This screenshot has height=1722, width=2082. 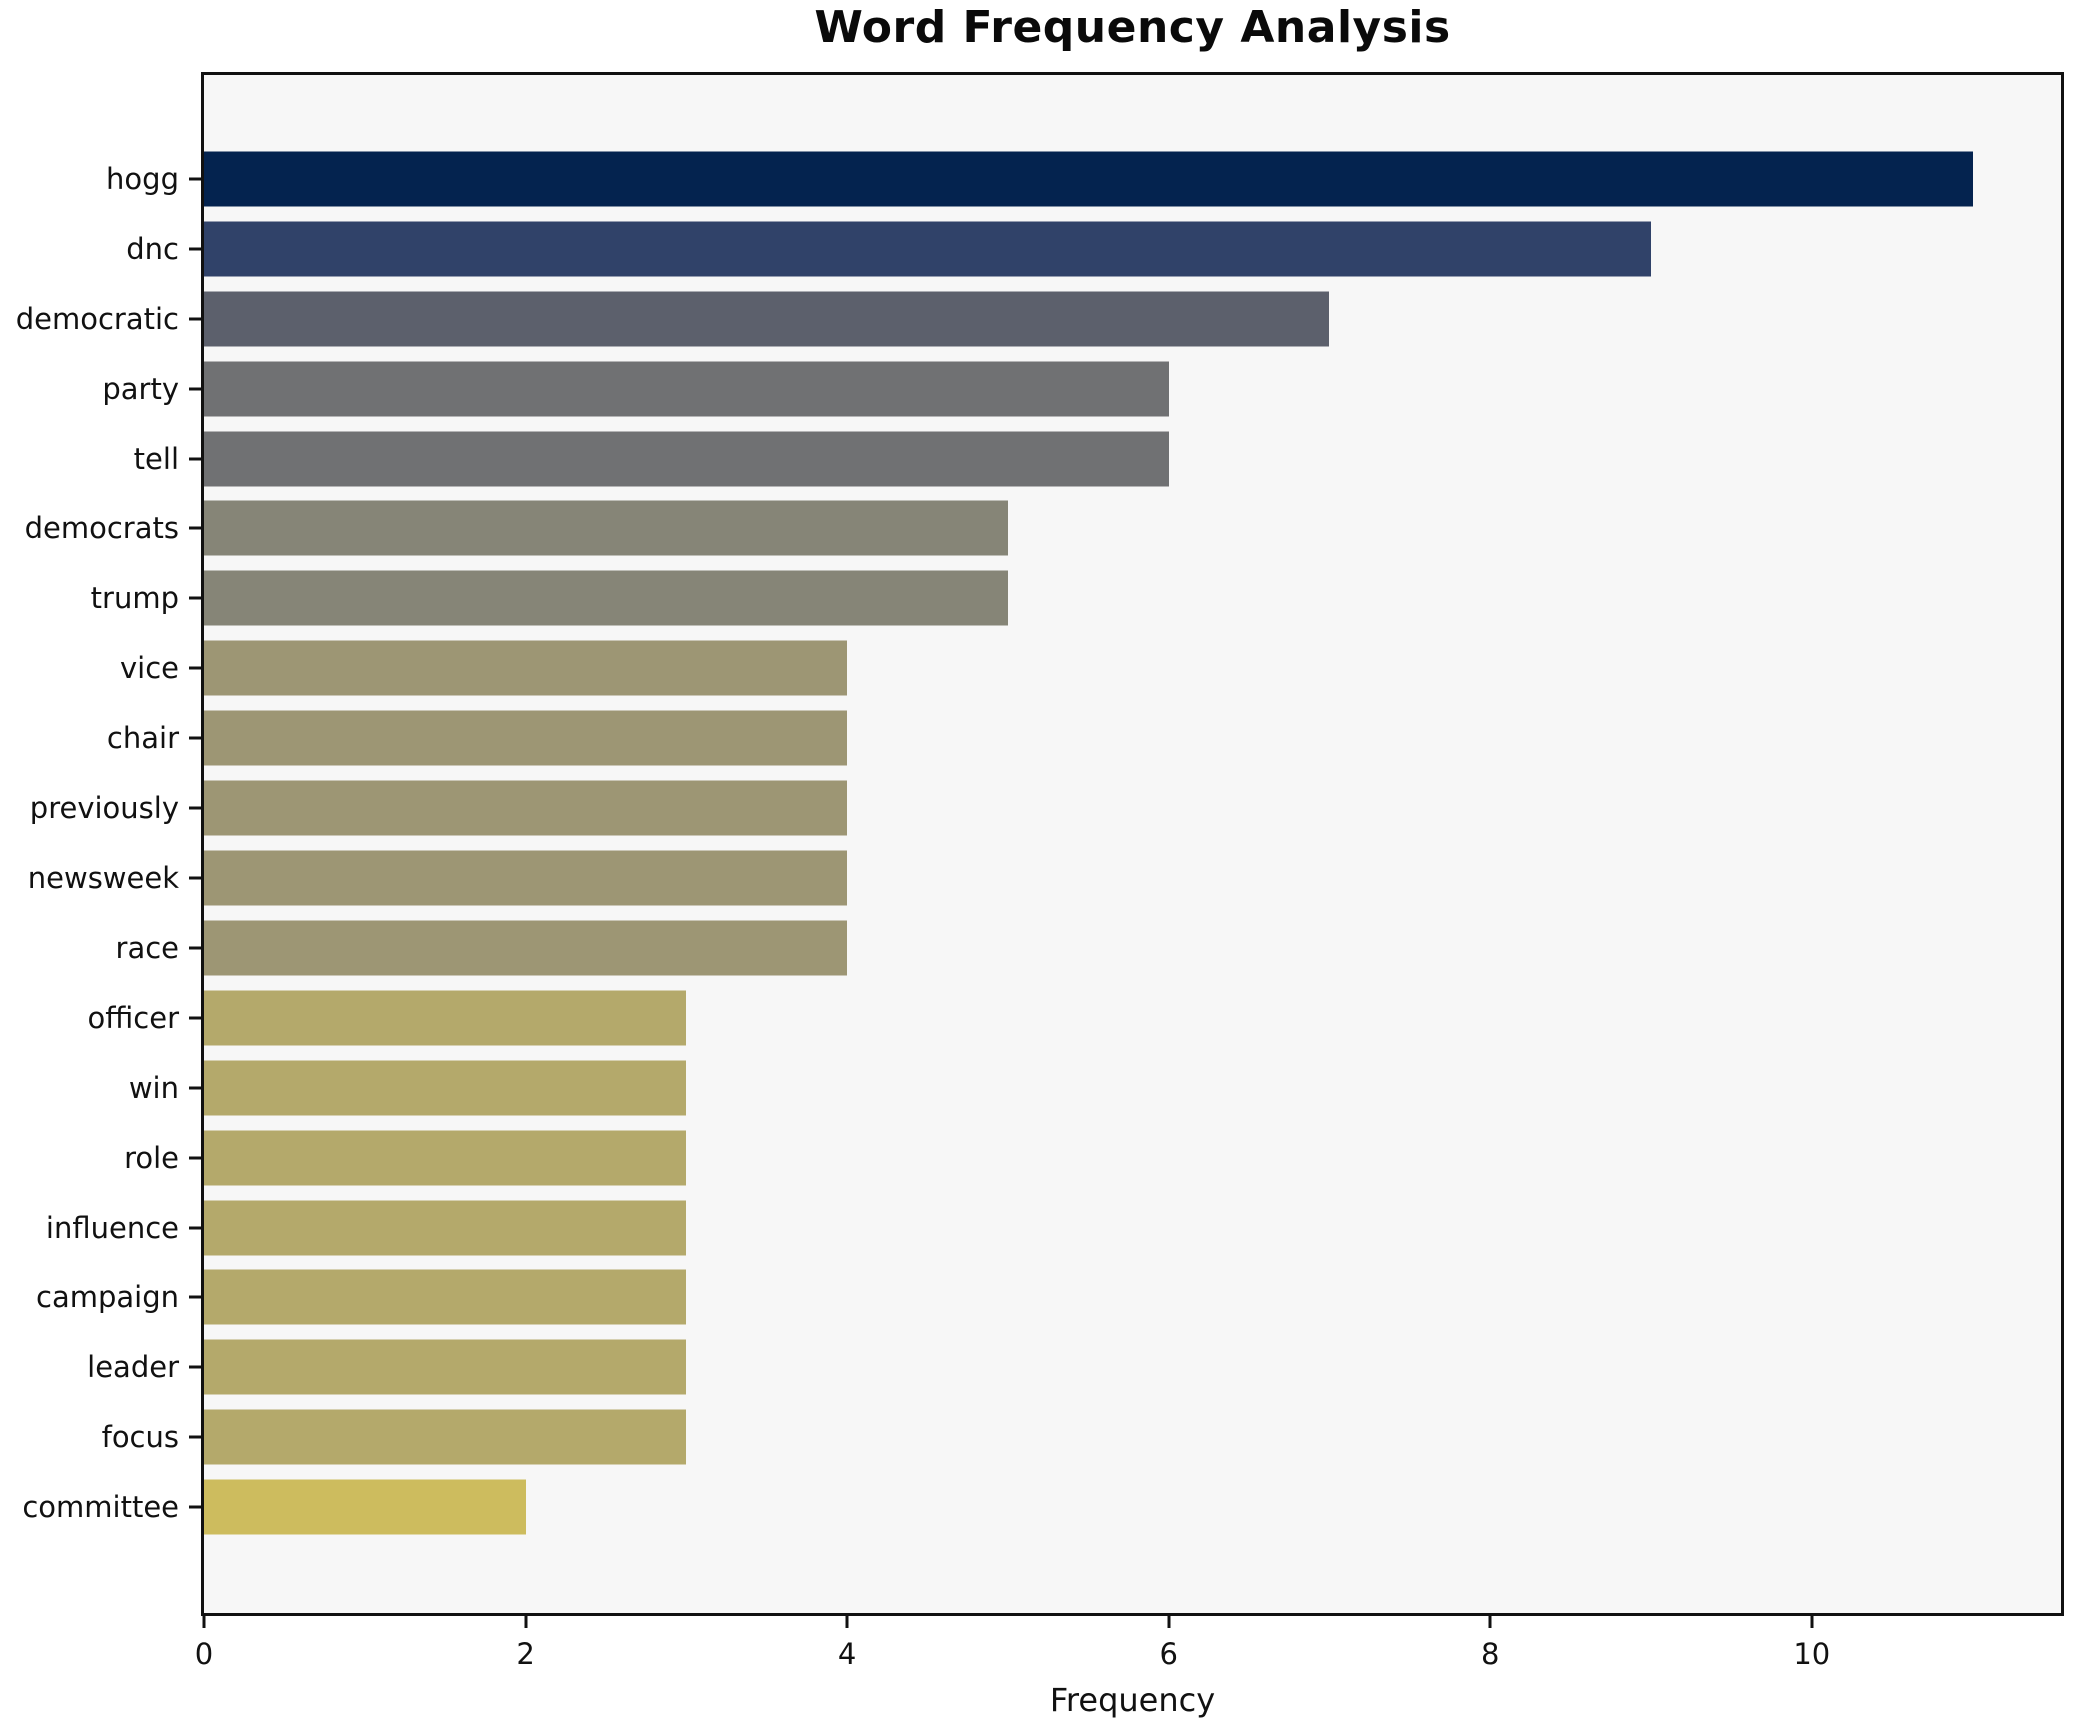 What do you see at coordinates (140, 1437) in the screenshot?
I see `y-tick-label: focus` at bounding box center [140, 1437].